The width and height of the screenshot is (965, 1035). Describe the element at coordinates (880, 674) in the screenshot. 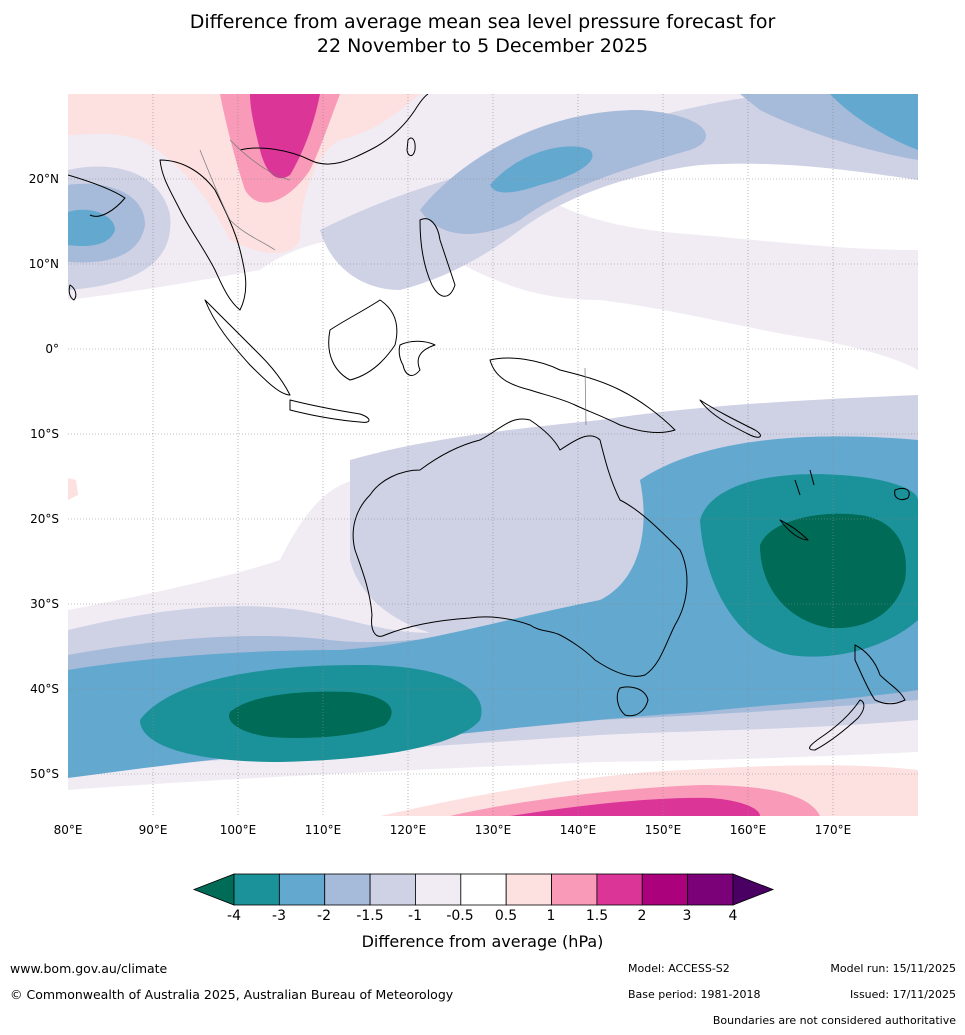

I see `new-zealand-north-coastline` at that location.